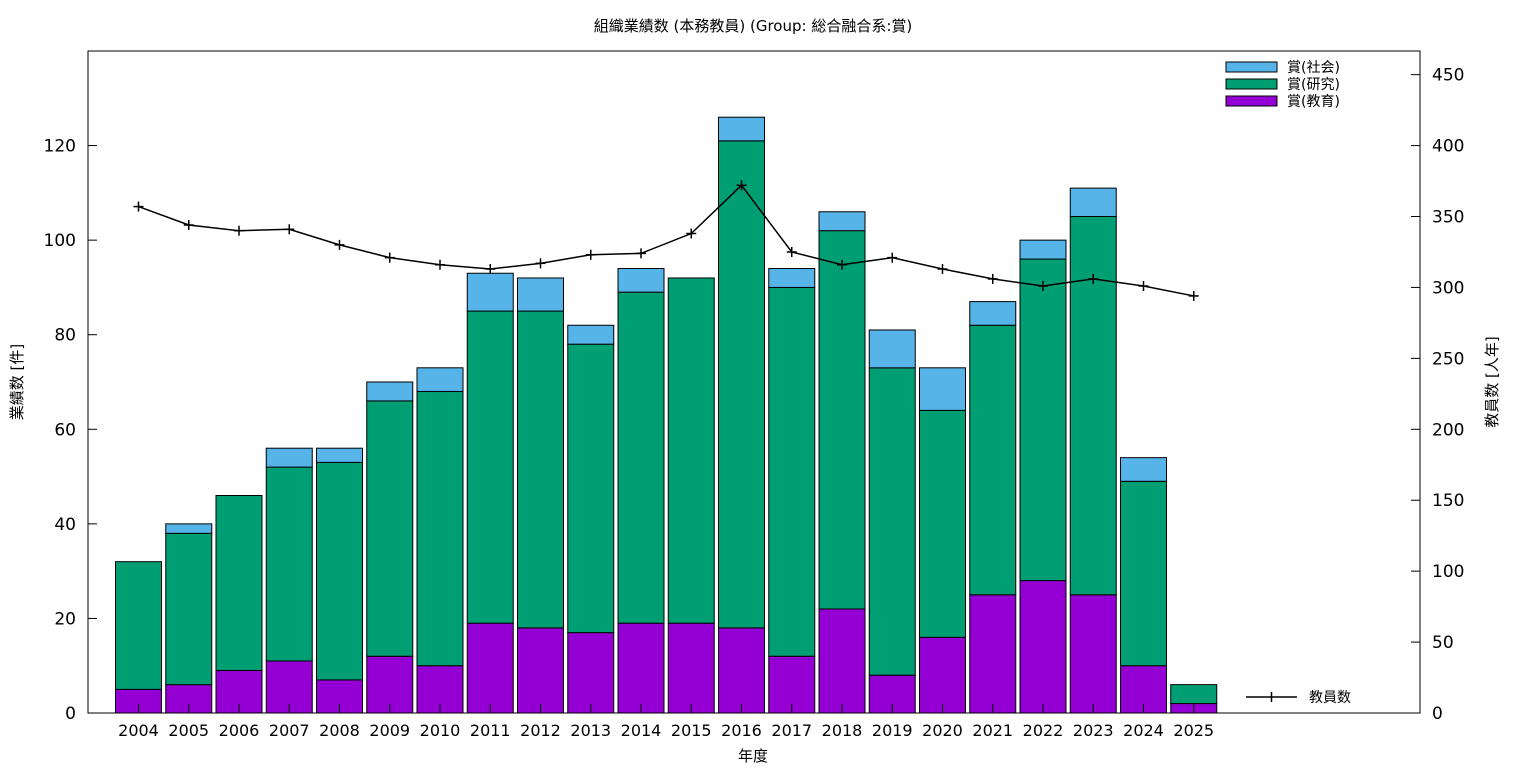 Image resolution: width=1536 pixels, height=772 pixels. Describe the element at coordinates (741, 185) in the screenshot. I see `line-point-2016` at that location.